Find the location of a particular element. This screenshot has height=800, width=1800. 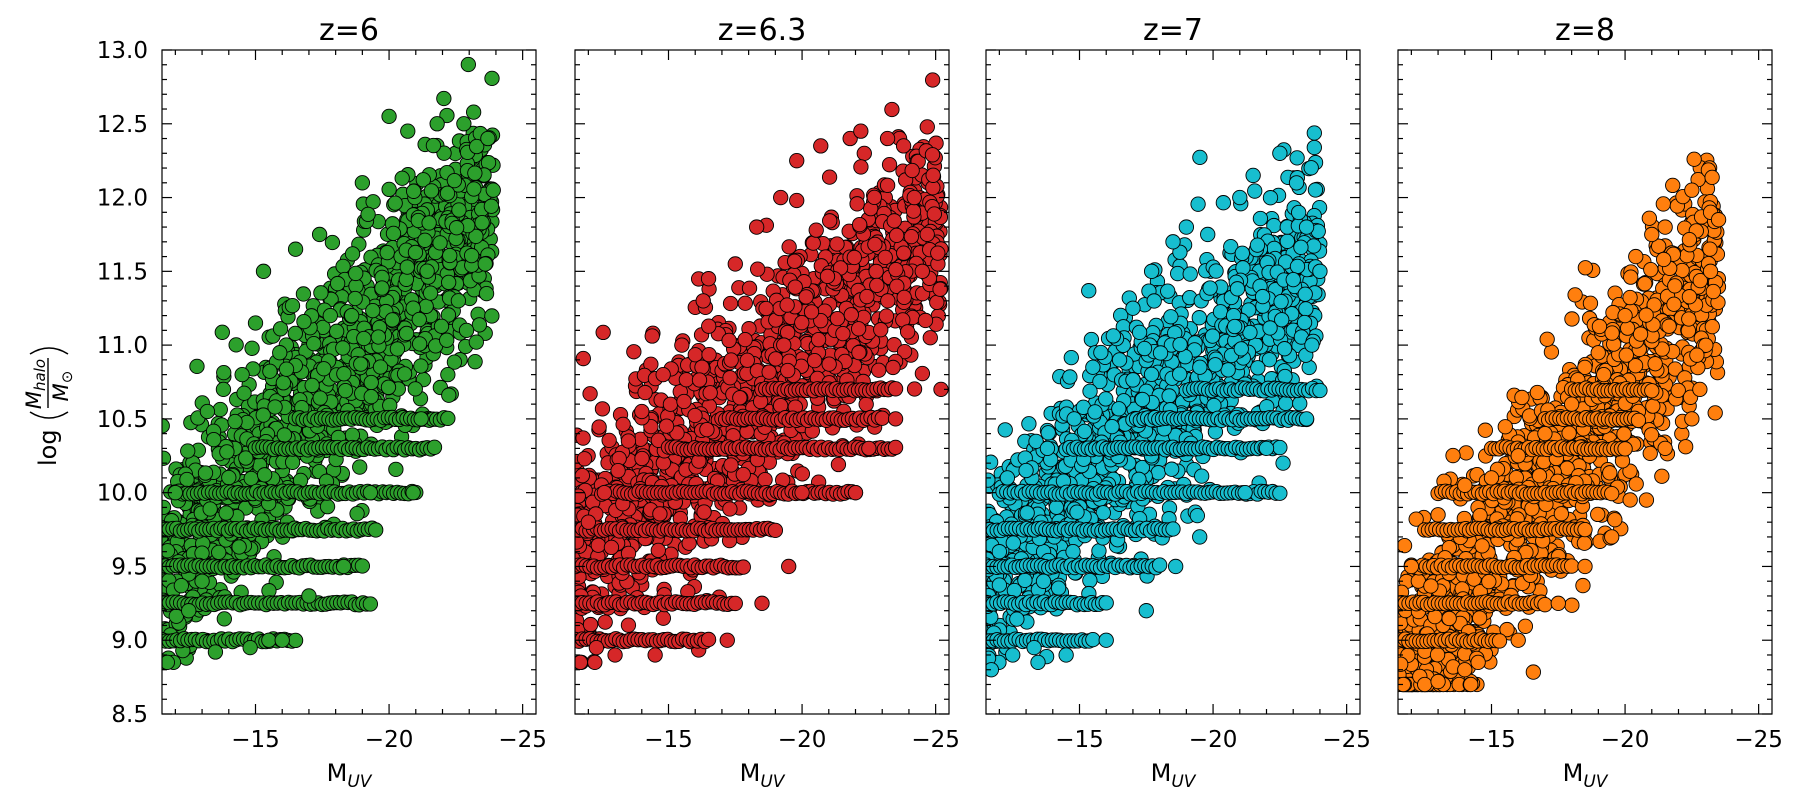

y-tick-label: 10.5 is located at coordinates (122, 420).